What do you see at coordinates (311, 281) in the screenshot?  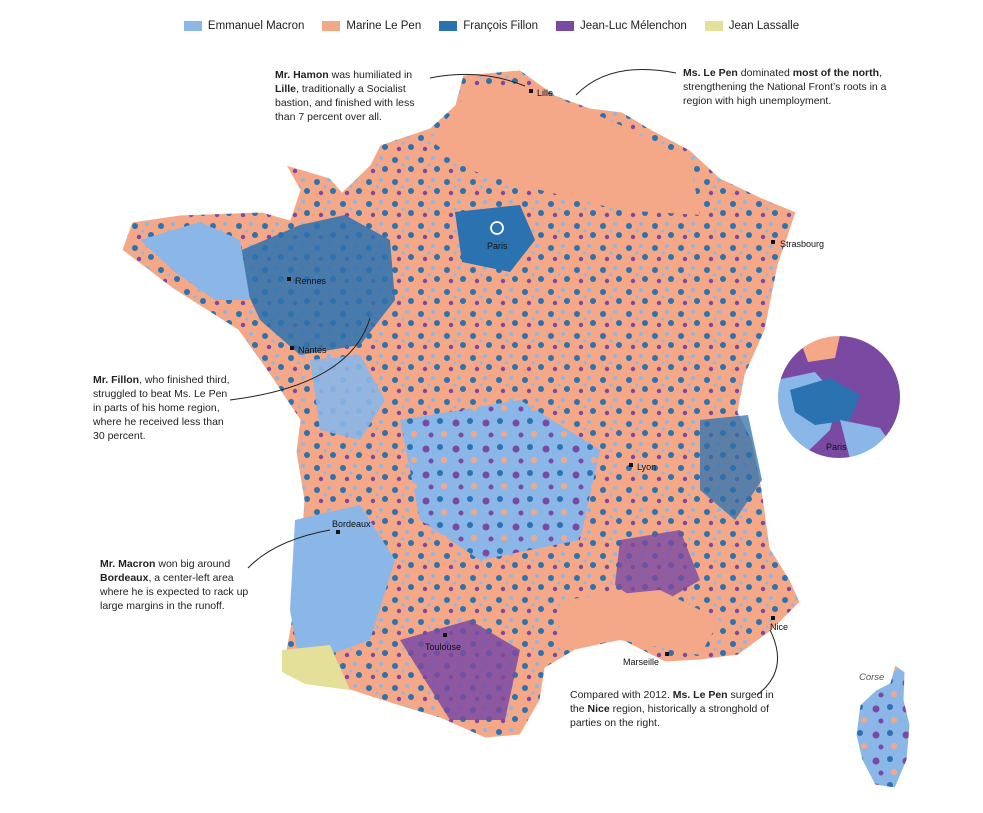 I see `city-label-rennes: Rennes` at bounding box center [311, 281].